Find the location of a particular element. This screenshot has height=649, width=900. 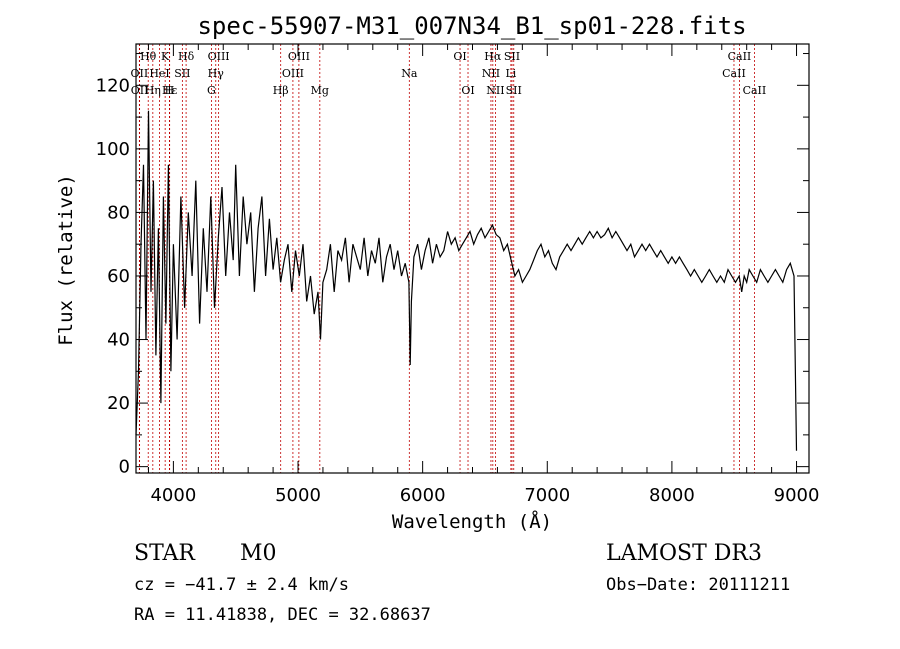

object-subclass: M0 is located at coordinates (258, 553).